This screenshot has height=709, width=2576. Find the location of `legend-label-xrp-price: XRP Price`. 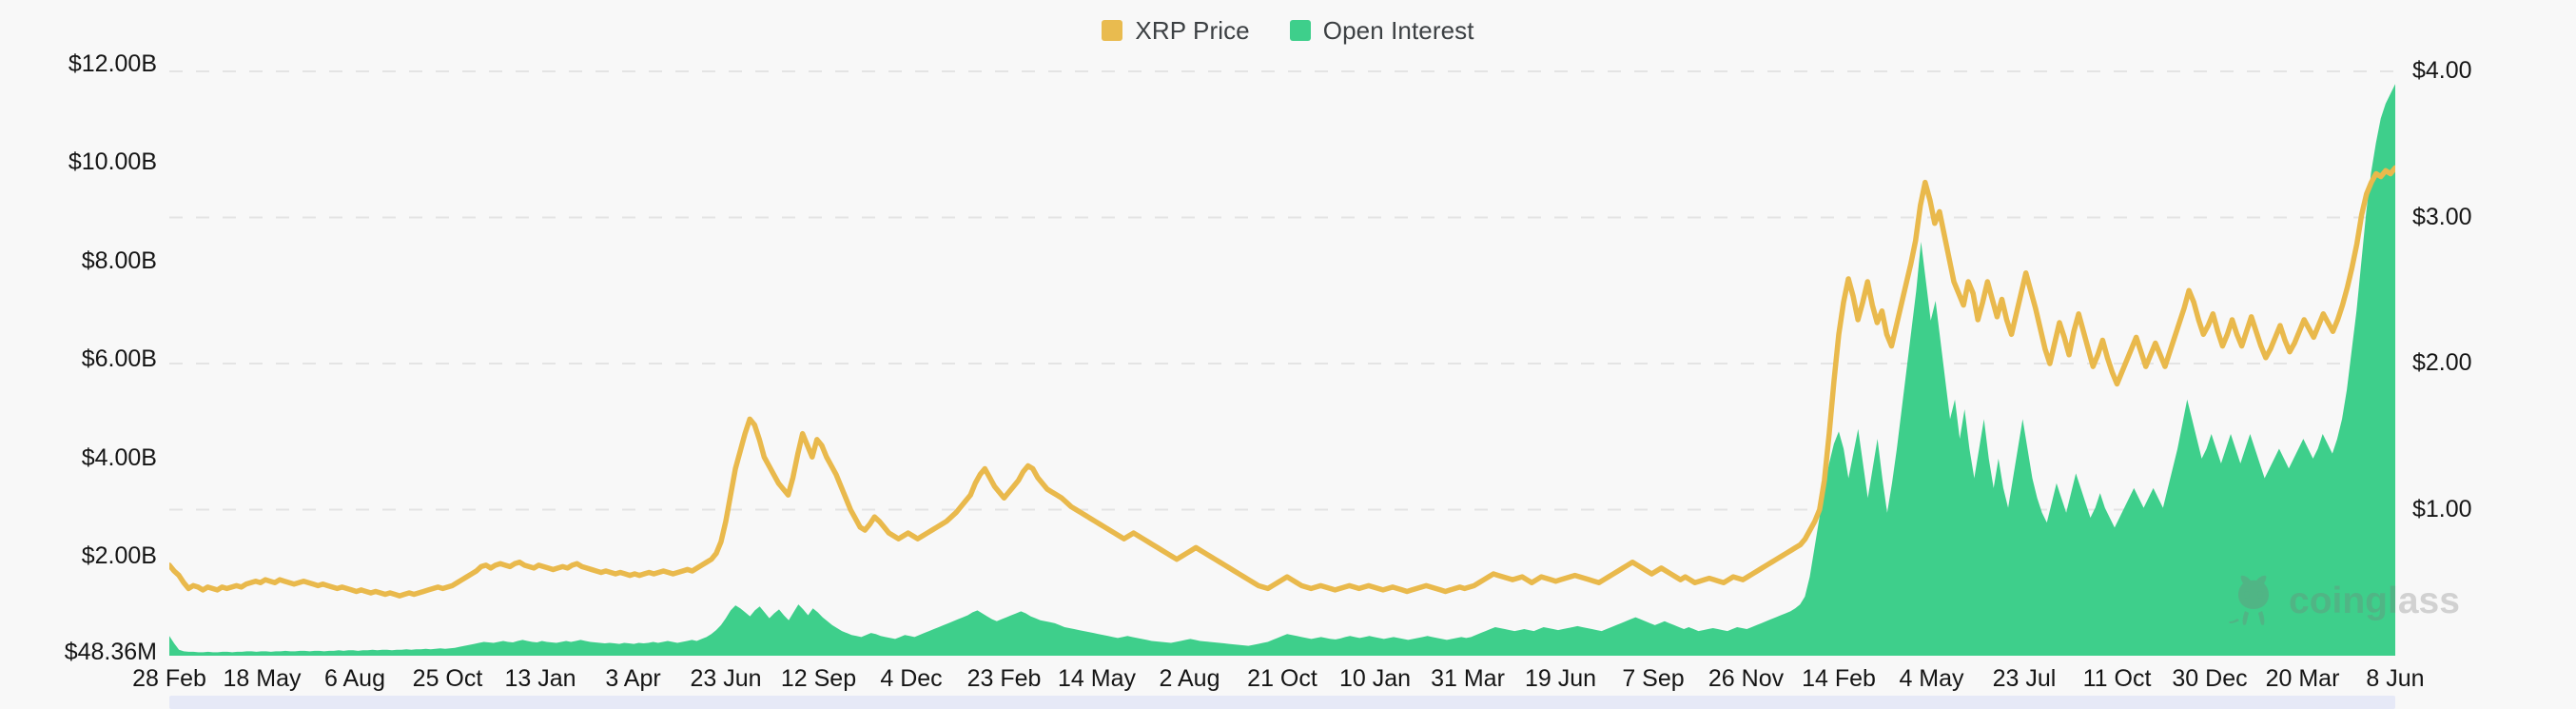

legend-label-xrp-price: XRP Price is located at coordinates (1193, 30).